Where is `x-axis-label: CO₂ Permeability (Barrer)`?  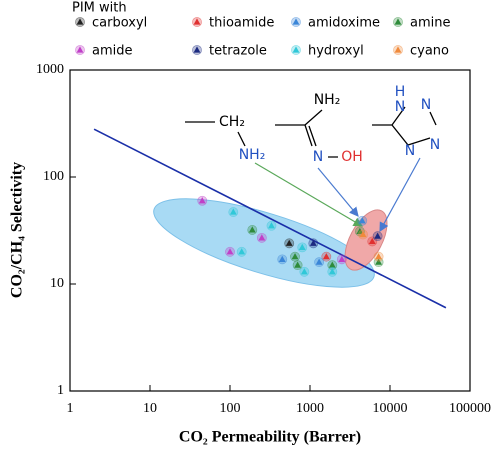
x-axis-label: CO₂ Permeability (Barrer) is located at coordinates (270, 437).